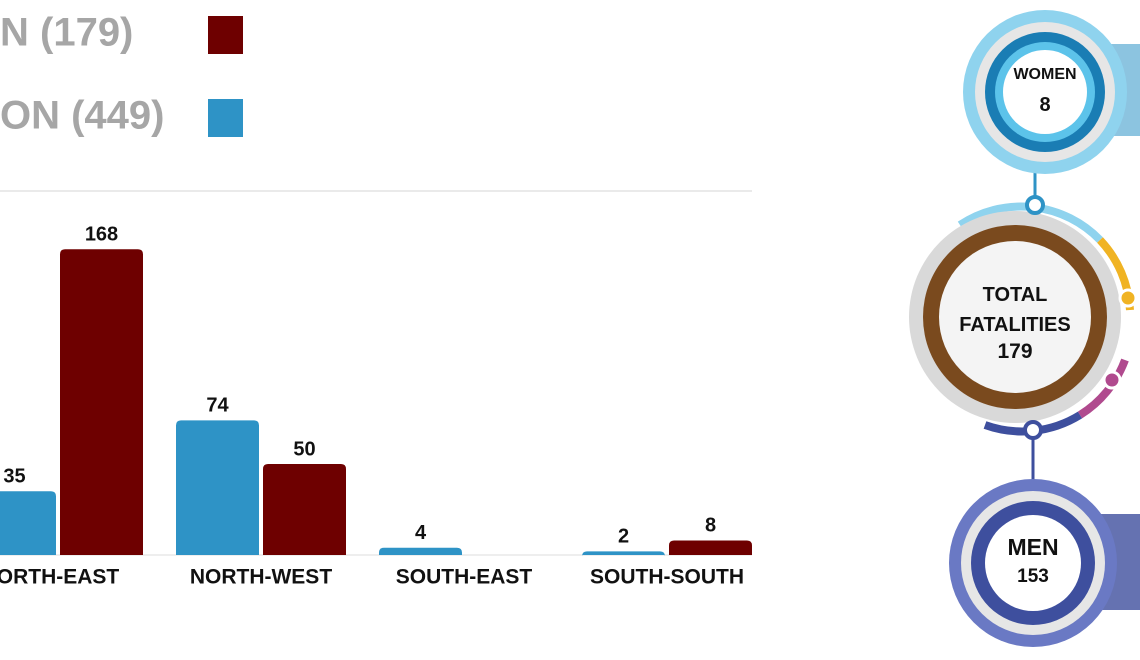 The height and width of the screenshot is (660, 1140). Describe the element at coordinates (710, 526) in the screenshot. I see `value-label: 8` at that location.